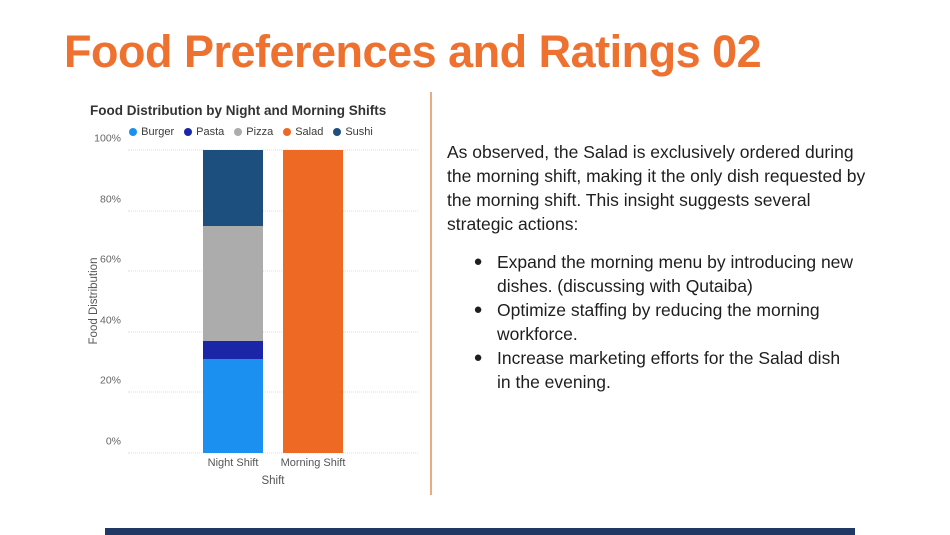 This screenshot has height=535, width=950. I want to click on legend-item-salad: Salad, so click(303, 132).